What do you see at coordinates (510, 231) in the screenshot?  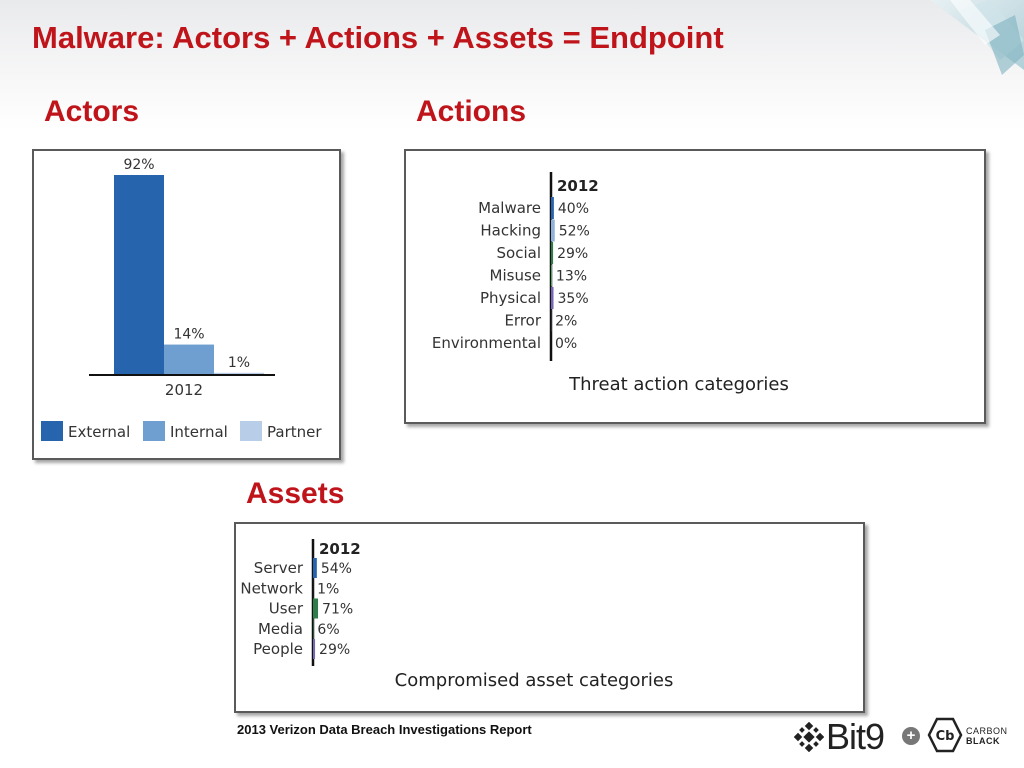 I see `actions-category-label-1: Hacking` at bounding box center [510, 231].